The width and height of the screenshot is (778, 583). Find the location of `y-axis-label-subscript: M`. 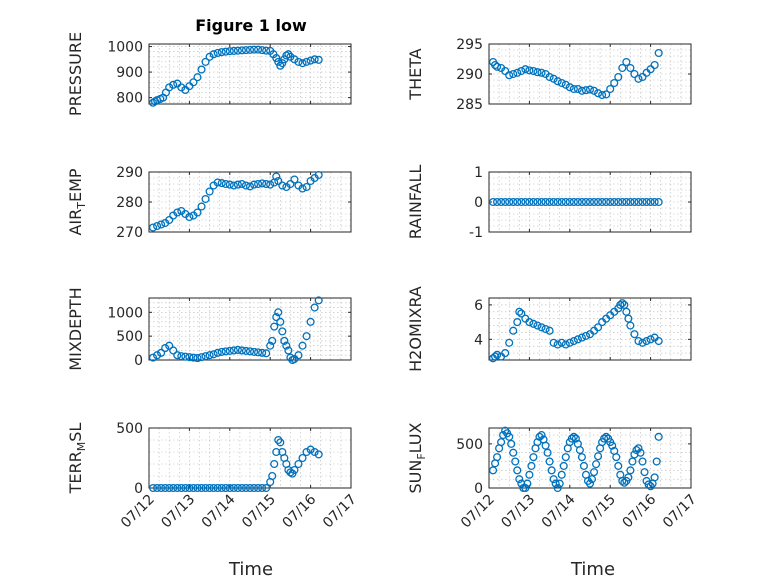

y-axis-label-subscript: M is located at coordinates (81, 447).